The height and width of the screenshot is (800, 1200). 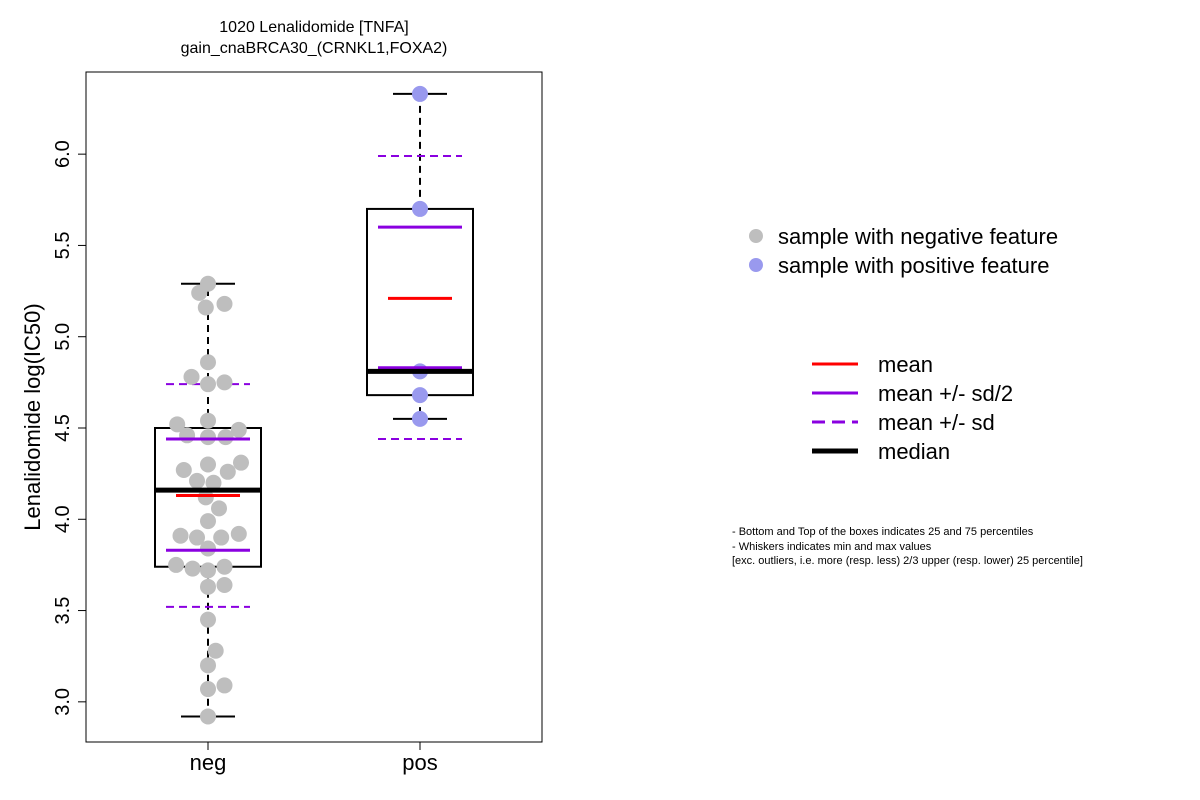 I want to click on legend-median-line, so click(x=835, y=451).